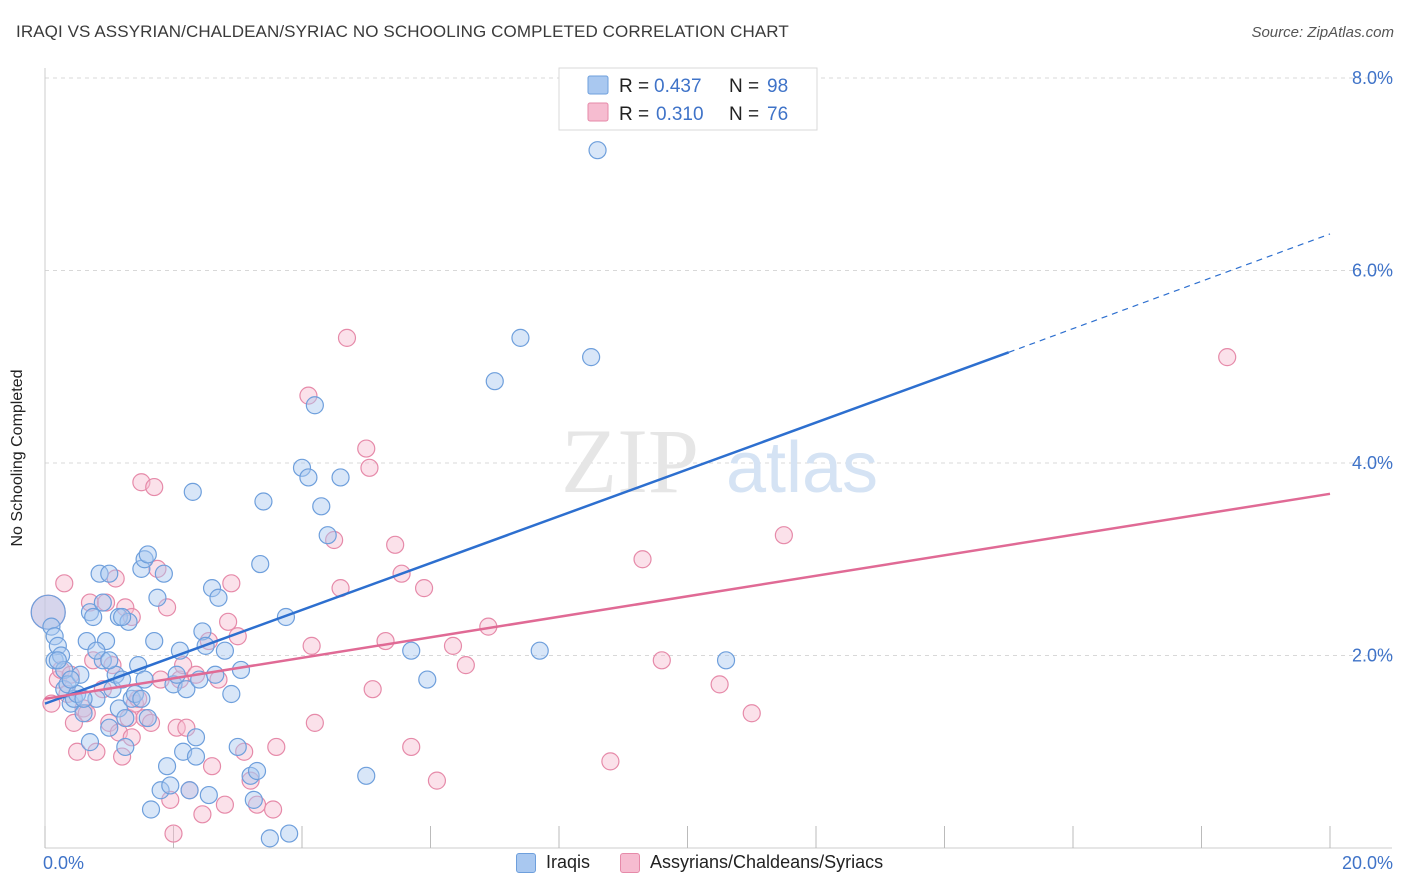 The height and width of the screenshot is (892, 1406). Describe the element at coordinates (630, 461) in the screenshot. I see `watermark-zip: ZIP` at that location.